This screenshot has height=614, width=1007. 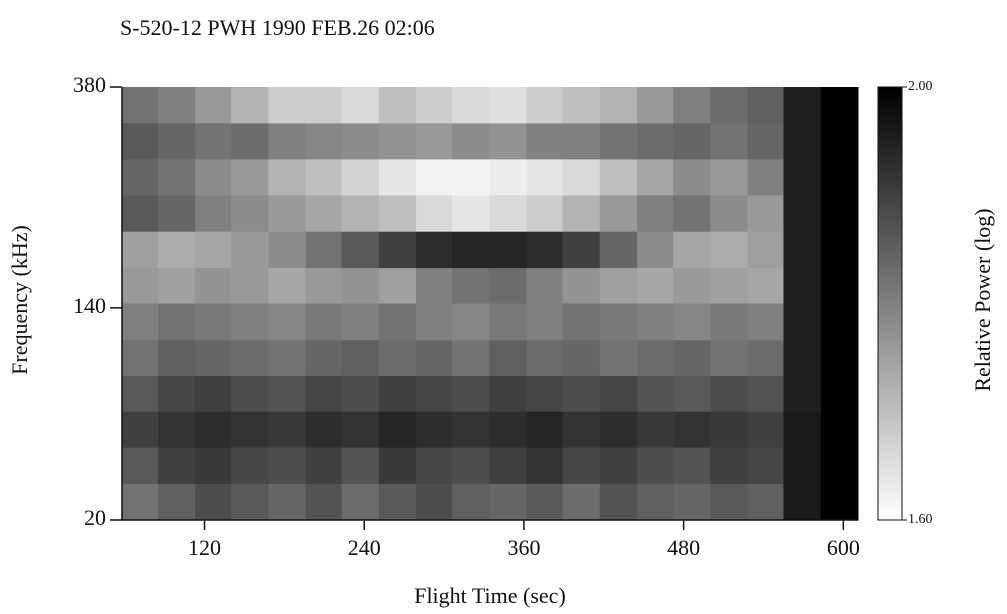 What do you see at coordinates (364, 547) in the screenshot?
I see `x-tick-label: 240` at bounding box center [364, 547].